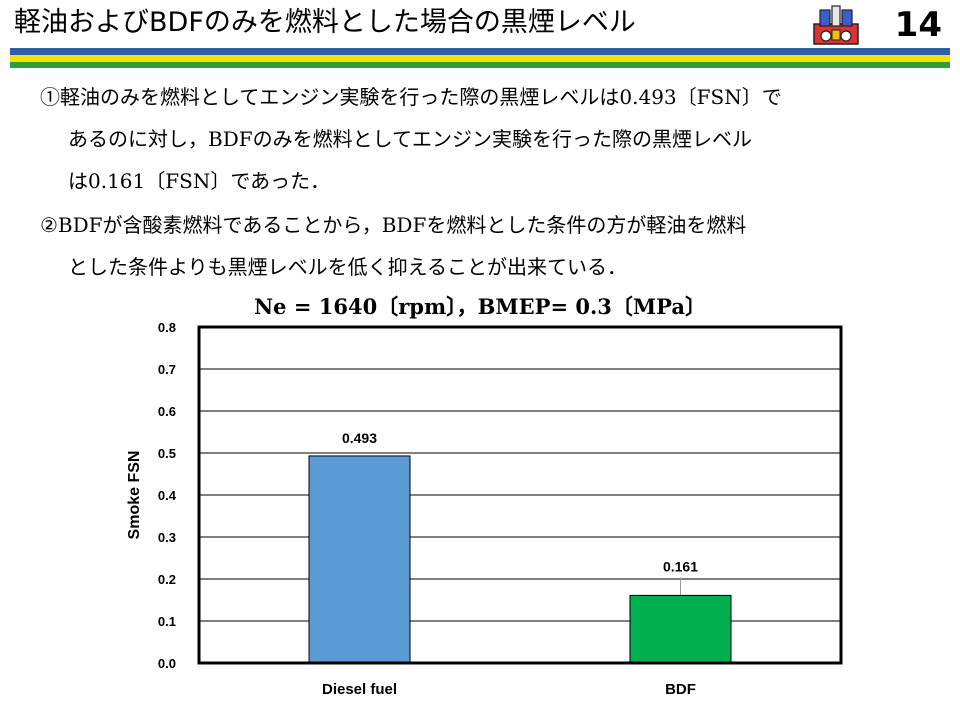 The width and height of the screenshot is (960, 720). Describe the element at coordinates (167, 369) in the screenshot. I see `y-tick-label: 0.7` at that location.